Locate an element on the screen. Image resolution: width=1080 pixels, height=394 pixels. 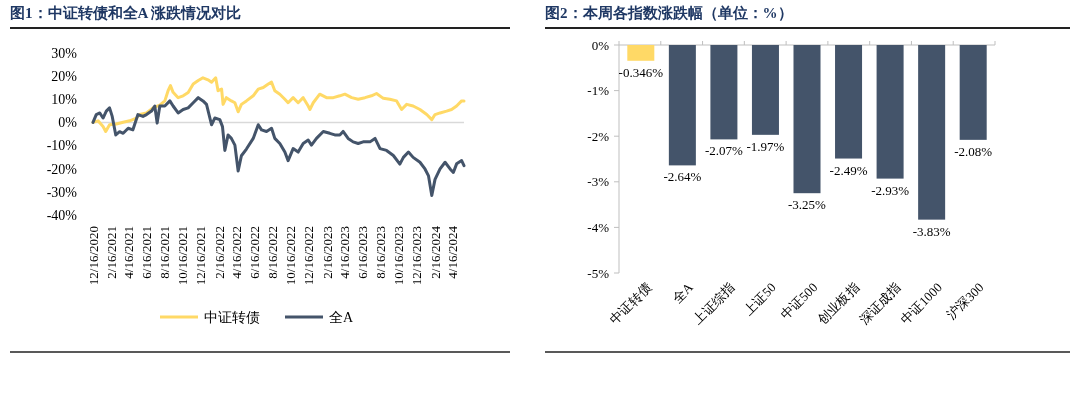
x-tick-label: 4/16/2024 is located at coordinates (453, 252).